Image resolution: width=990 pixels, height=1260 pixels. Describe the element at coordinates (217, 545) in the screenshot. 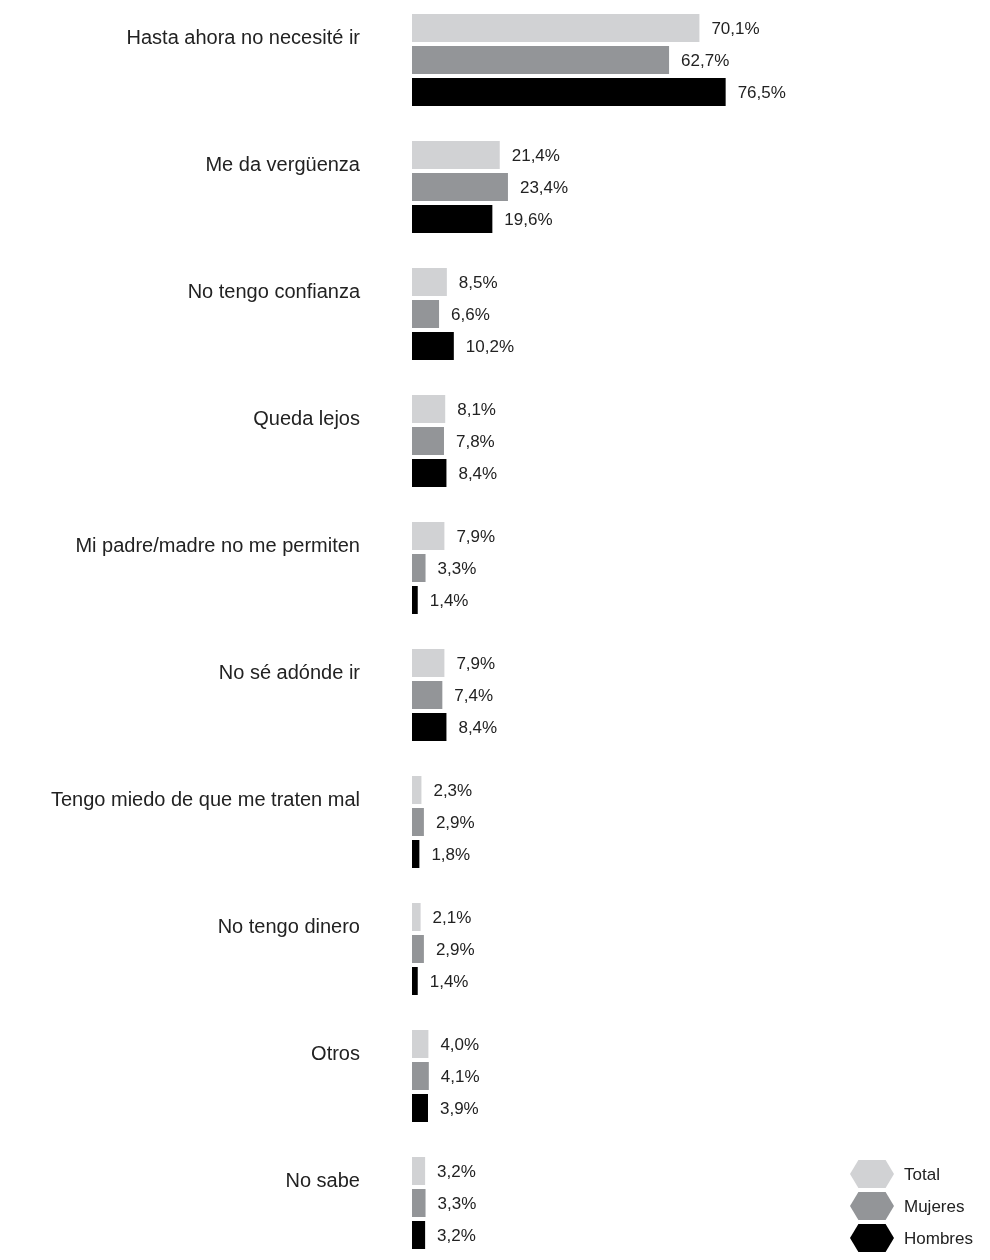

I see `y-tick-label: Mi padre/madre no me permiten` at that location.